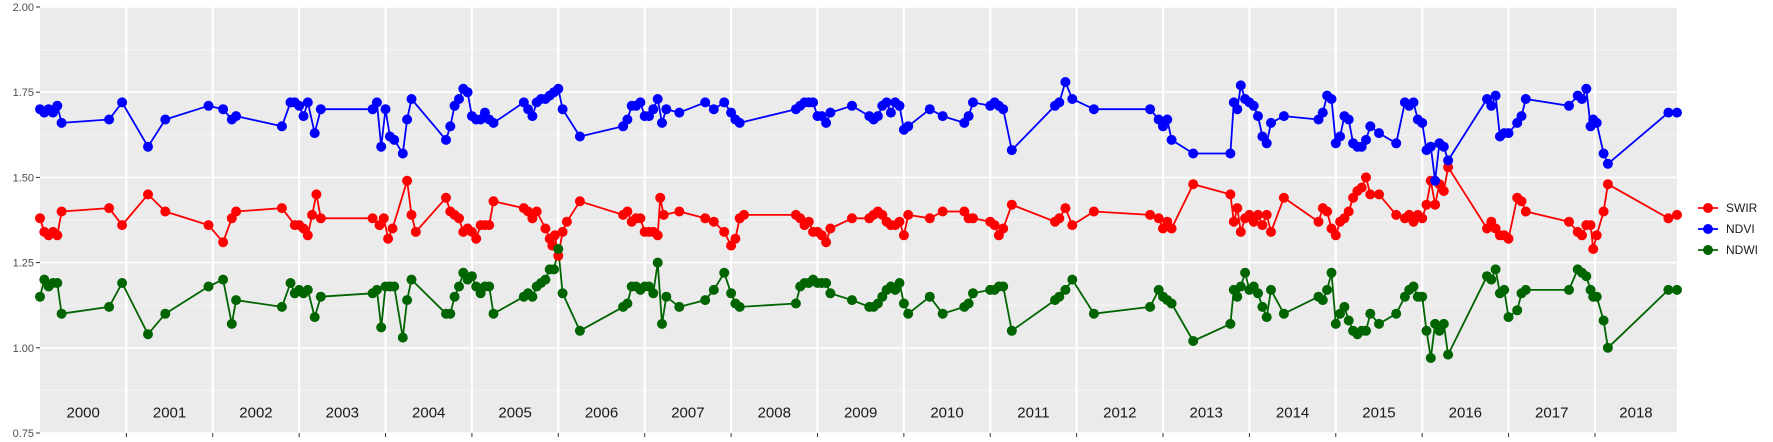  I want to click on legend-label-swir: SWIR, so click(1742, 208).